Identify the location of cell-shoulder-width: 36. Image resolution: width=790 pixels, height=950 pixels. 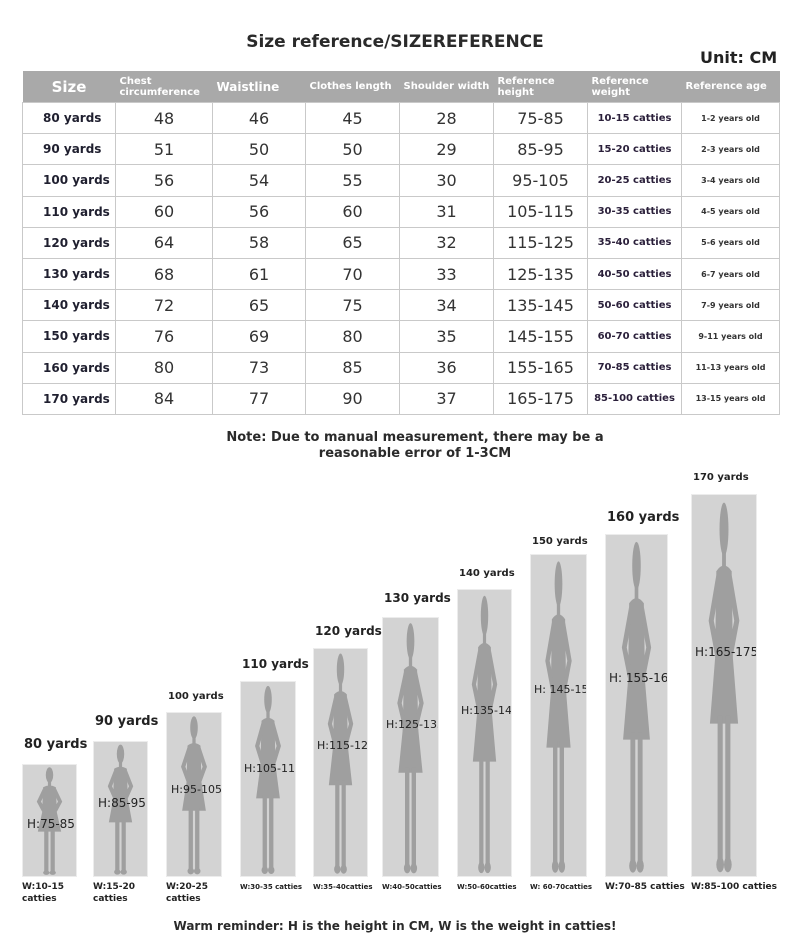
(446, 367).